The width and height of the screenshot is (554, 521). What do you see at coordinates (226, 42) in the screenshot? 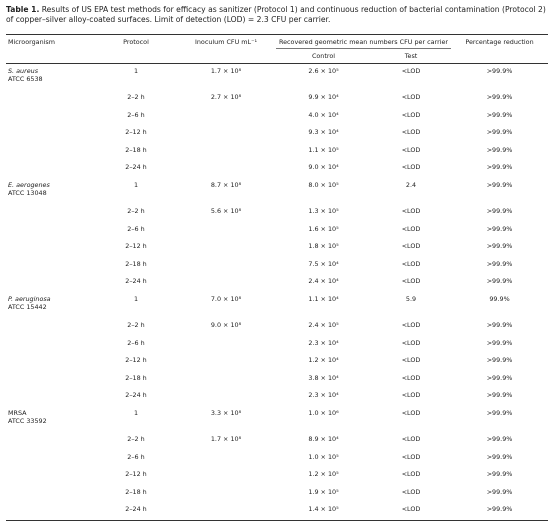
I see `header-cell: Inoculum CFU mL⁻¹` at bounding box center [226, 42].